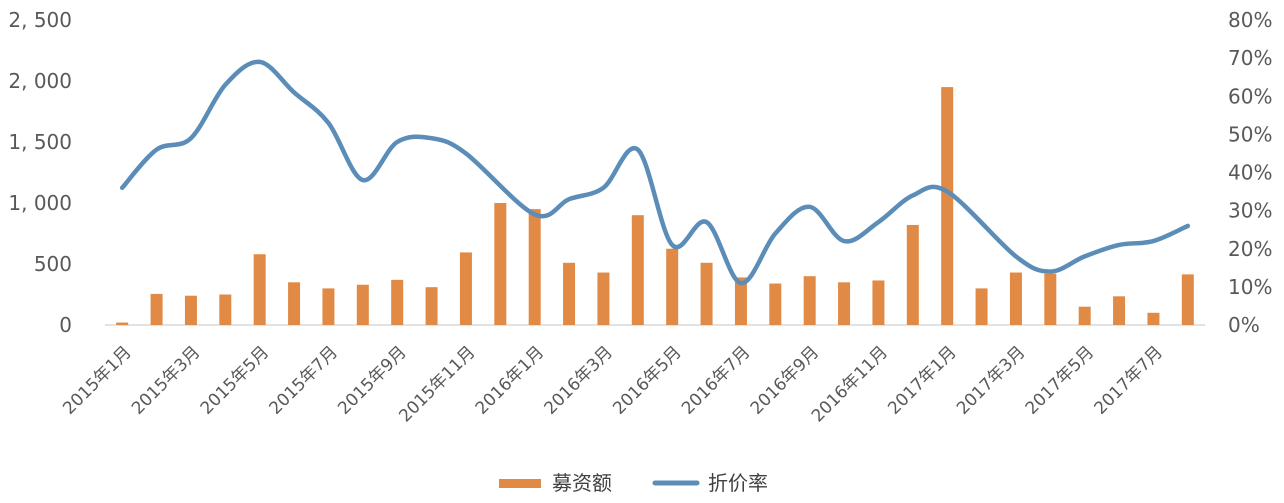 This screenshot has width=1284, height=503. I want to click on x-tick-label: 2017年3月, so click(991, 380).